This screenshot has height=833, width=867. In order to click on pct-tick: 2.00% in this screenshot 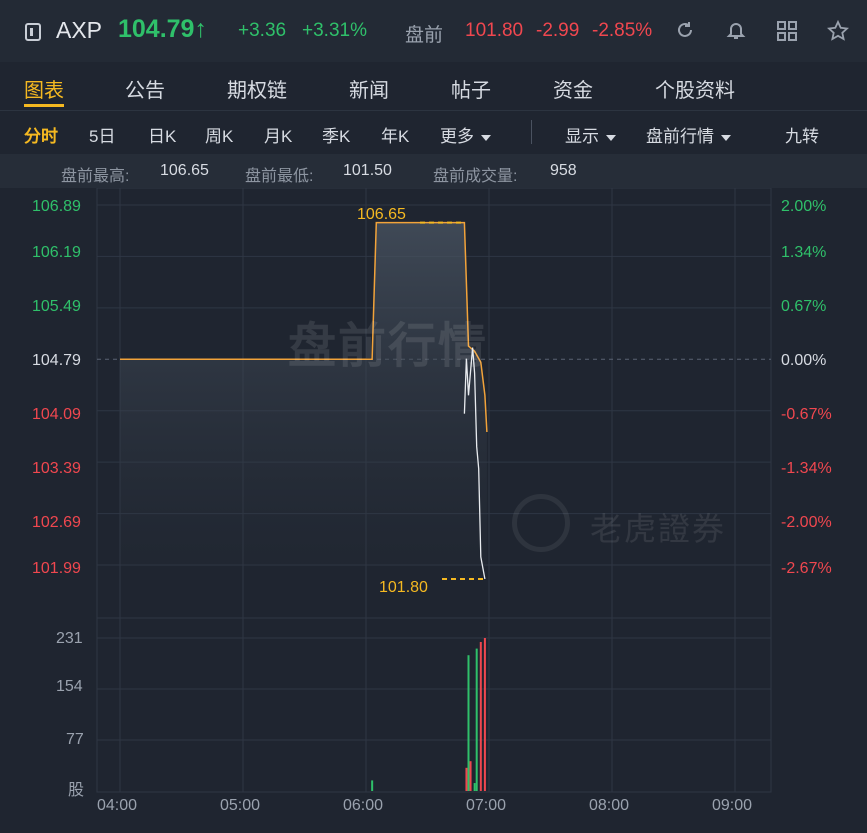, I will do `click(804, 206)`.